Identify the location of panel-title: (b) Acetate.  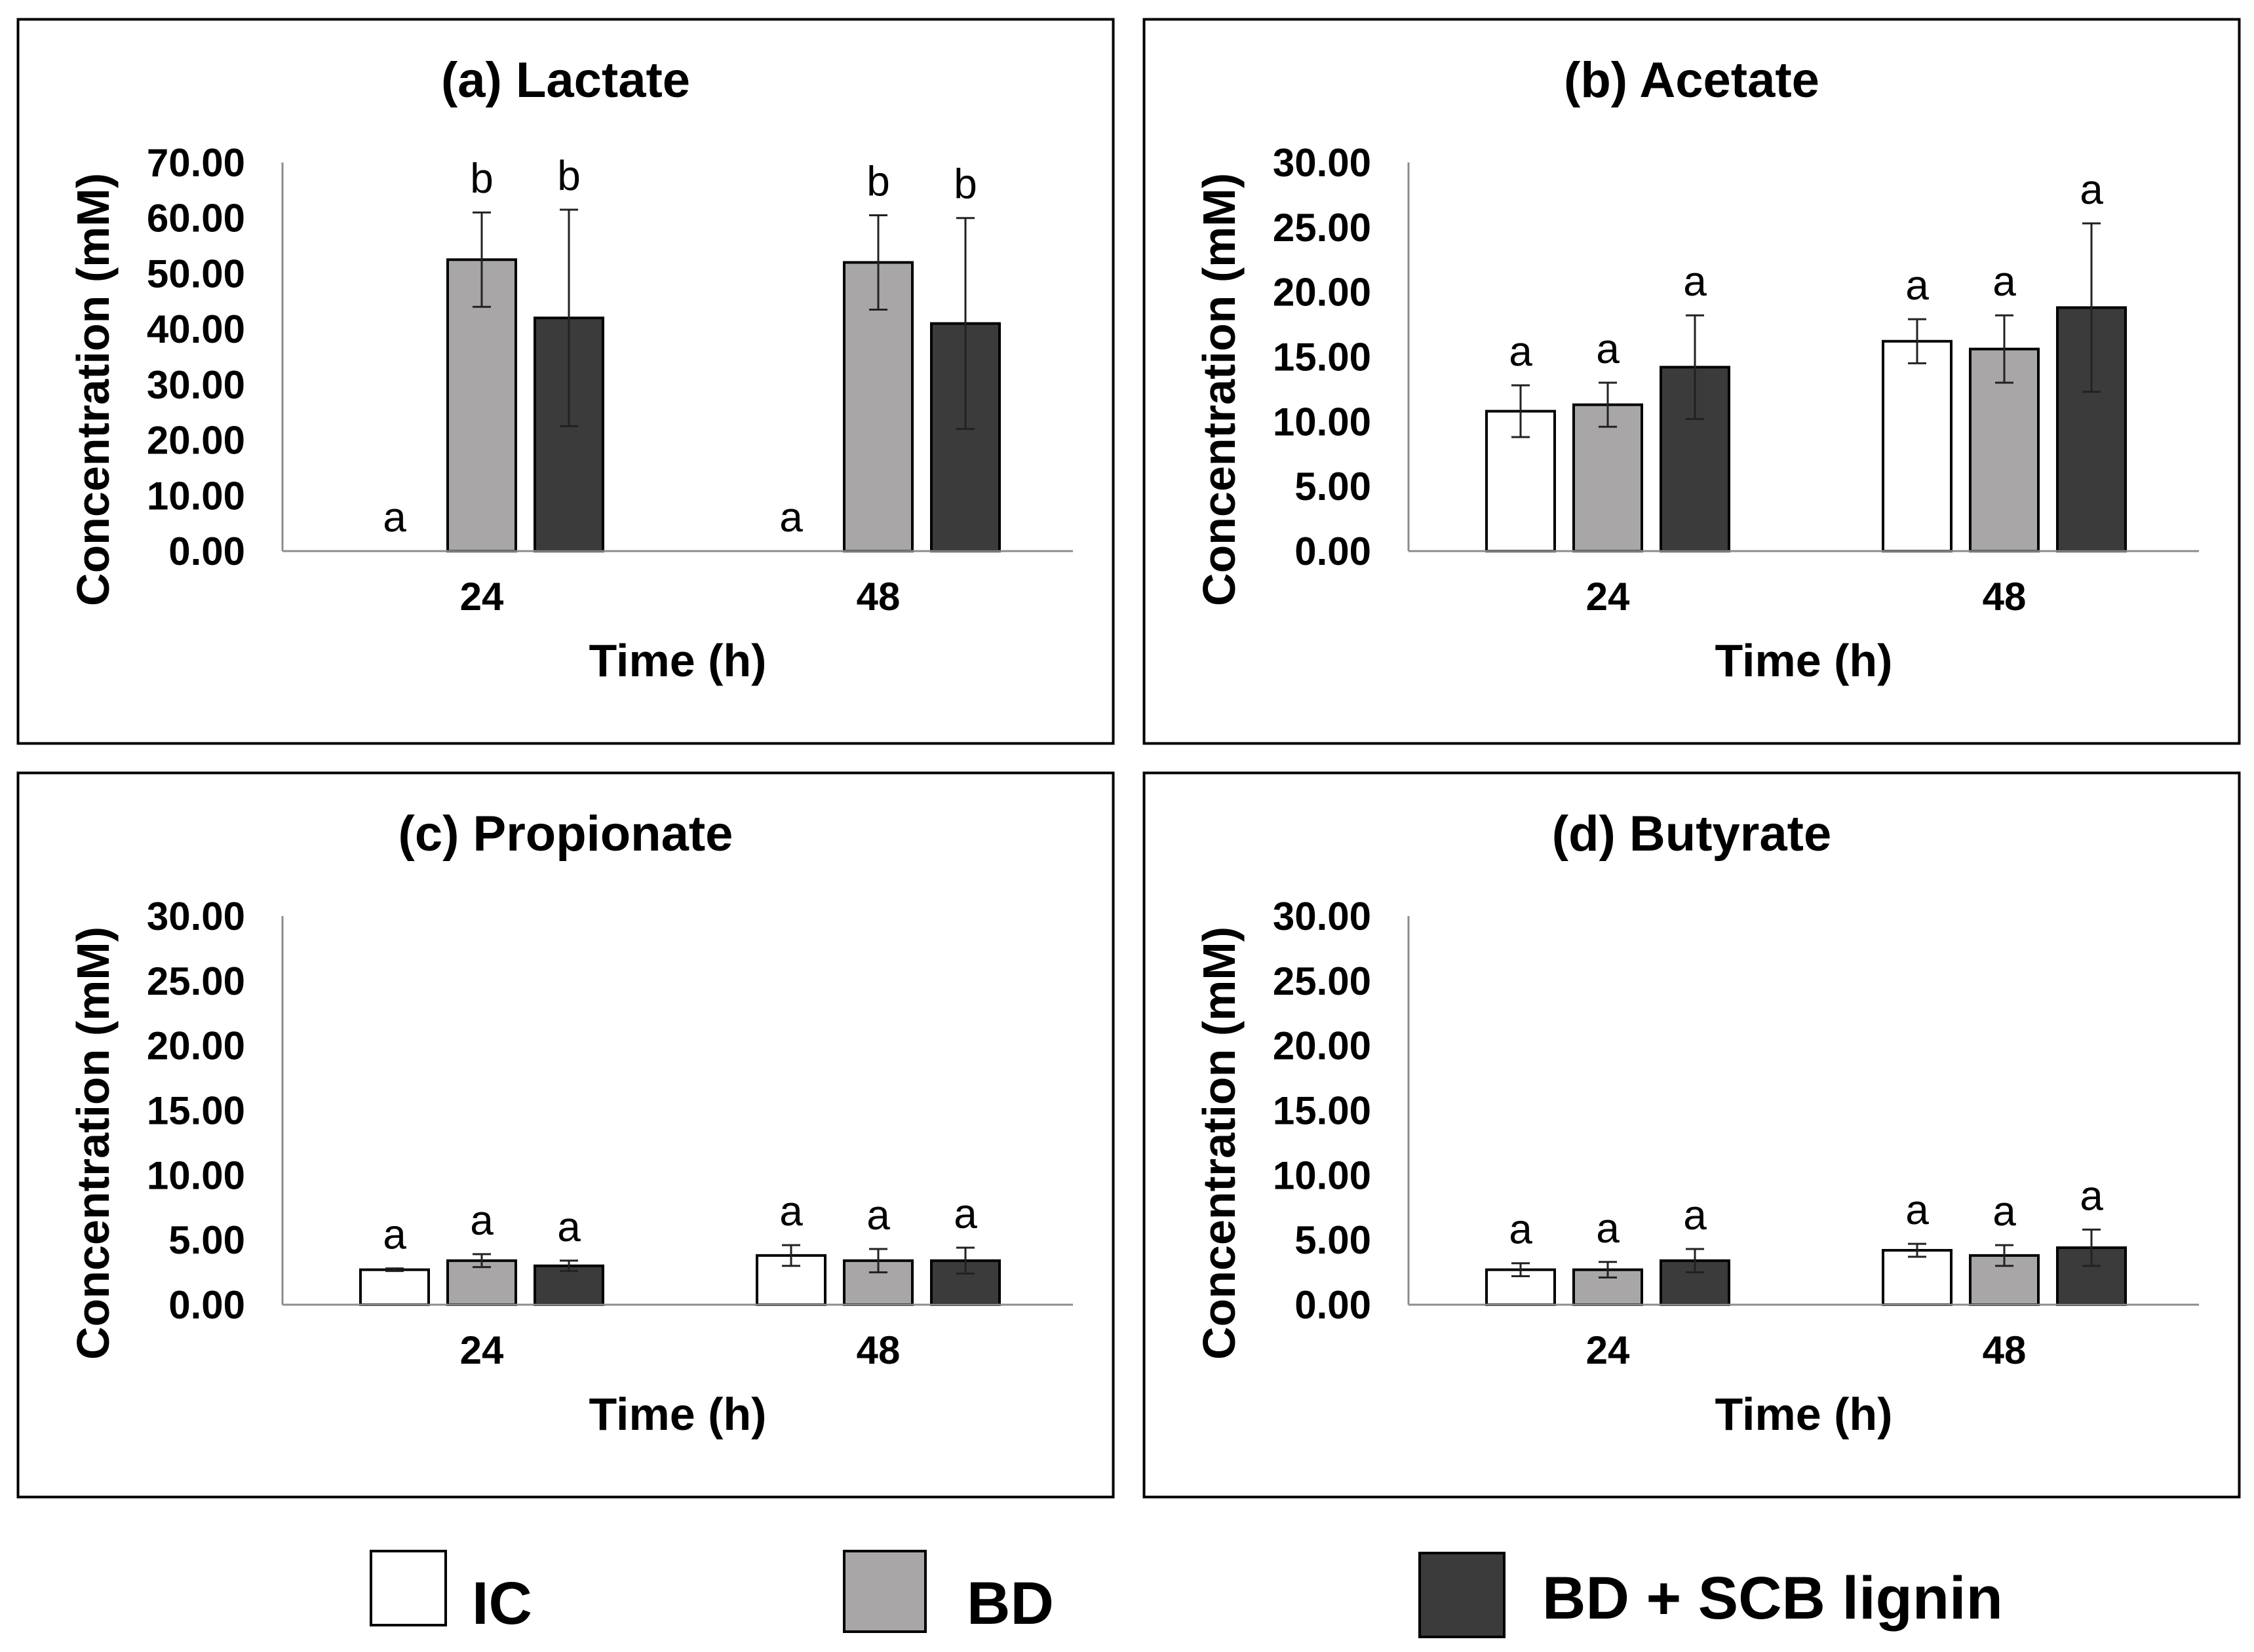
(1692, 80).